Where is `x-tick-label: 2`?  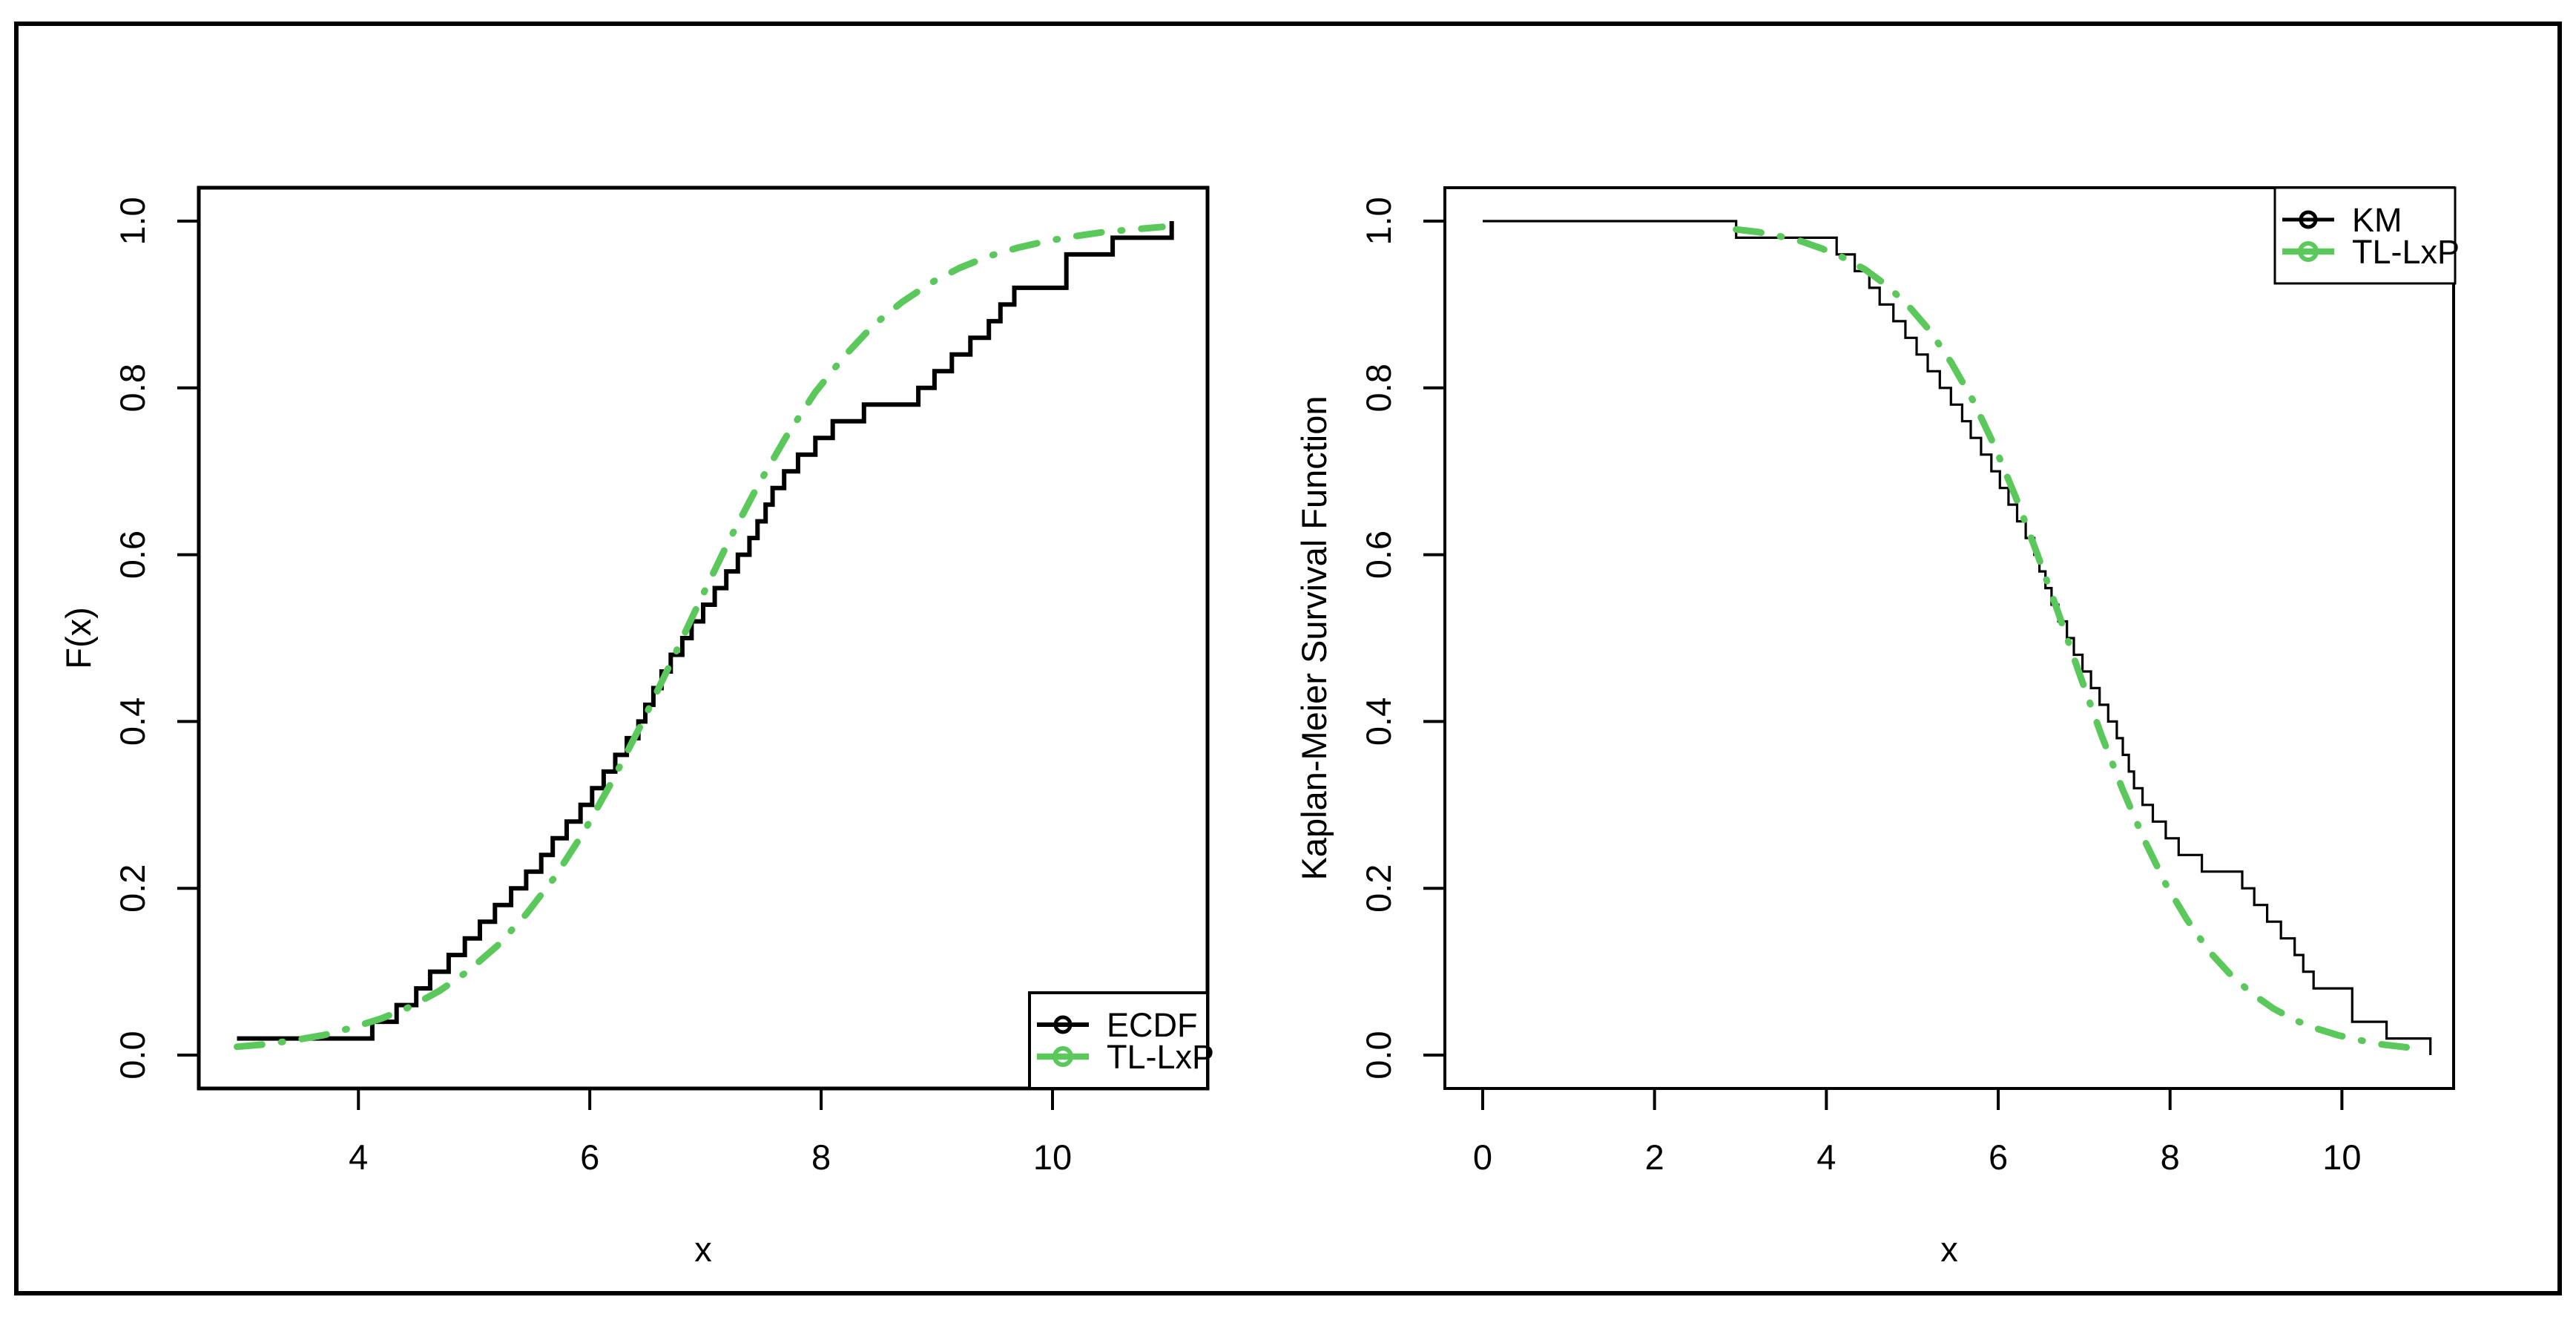 x-tick-label: 2 is located at coordinates (1654, 1157).